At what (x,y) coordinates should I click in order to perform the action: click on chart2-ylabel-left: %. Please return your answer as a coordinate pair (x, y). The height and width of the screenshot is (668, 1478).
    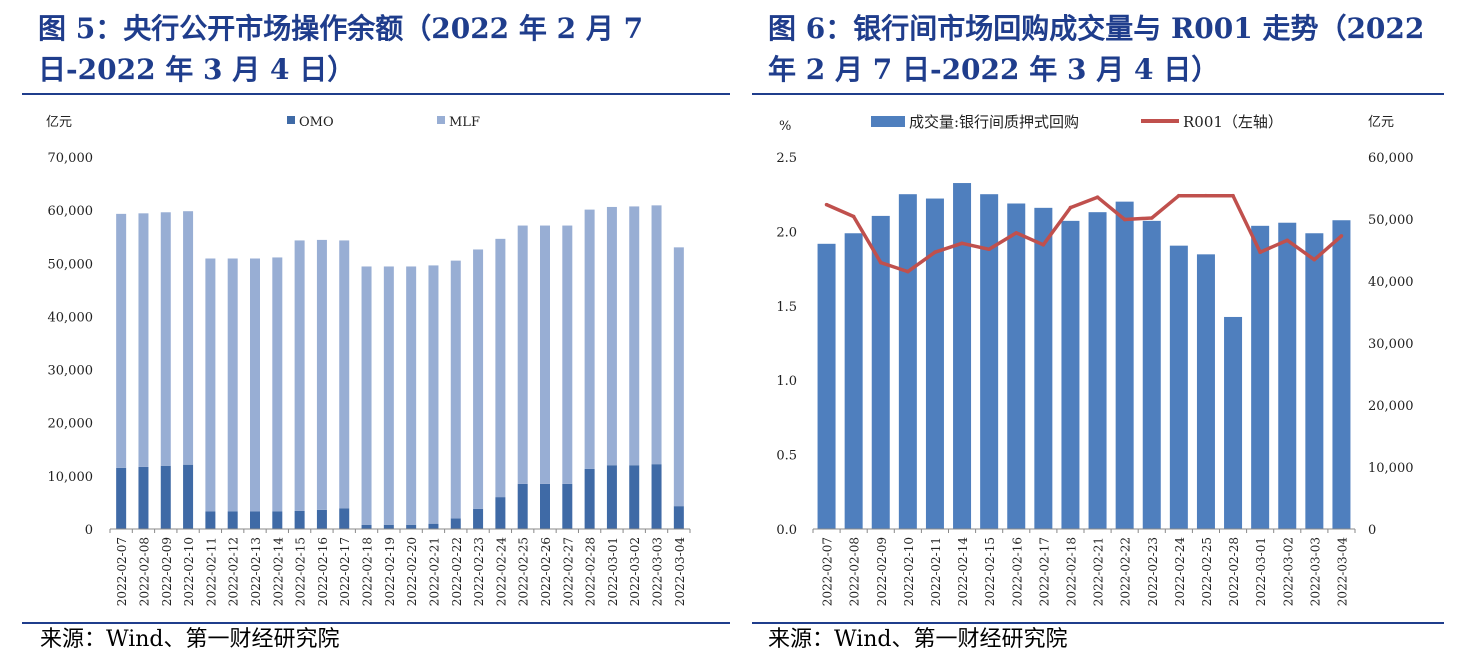
    Looking at the image, I should click on (785, 126).